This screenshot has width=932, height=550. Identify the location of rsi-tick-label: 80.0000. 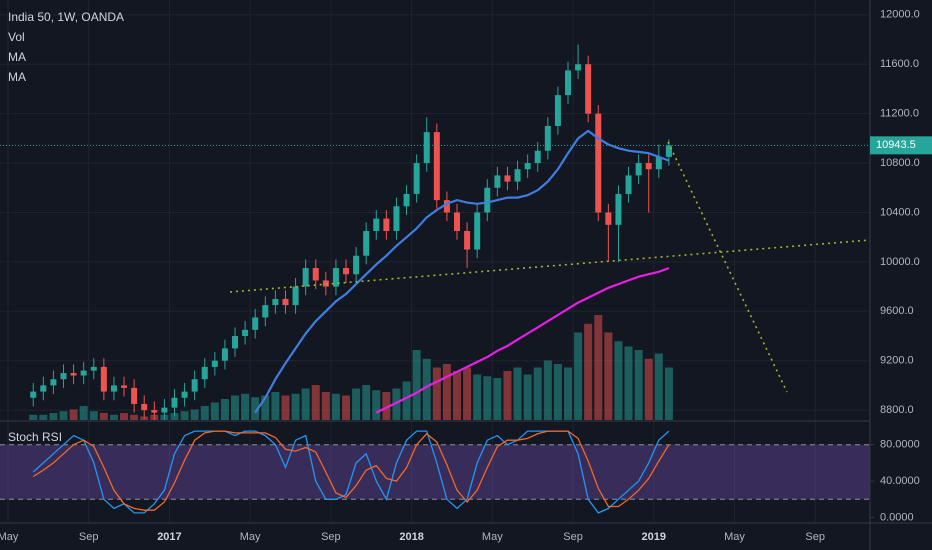
(900, 445).